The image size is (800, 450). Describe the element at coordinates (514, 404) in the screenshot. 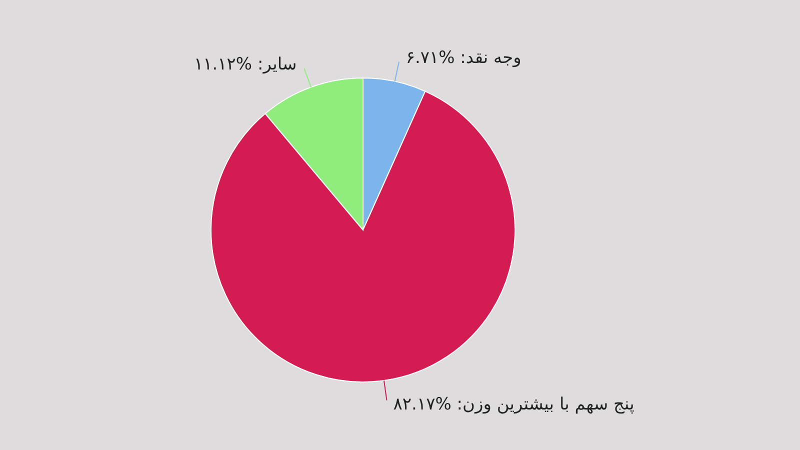

I see `slice-label: پنج سهم با بیشترین وزن: %۸۲.۱۷` at that location.